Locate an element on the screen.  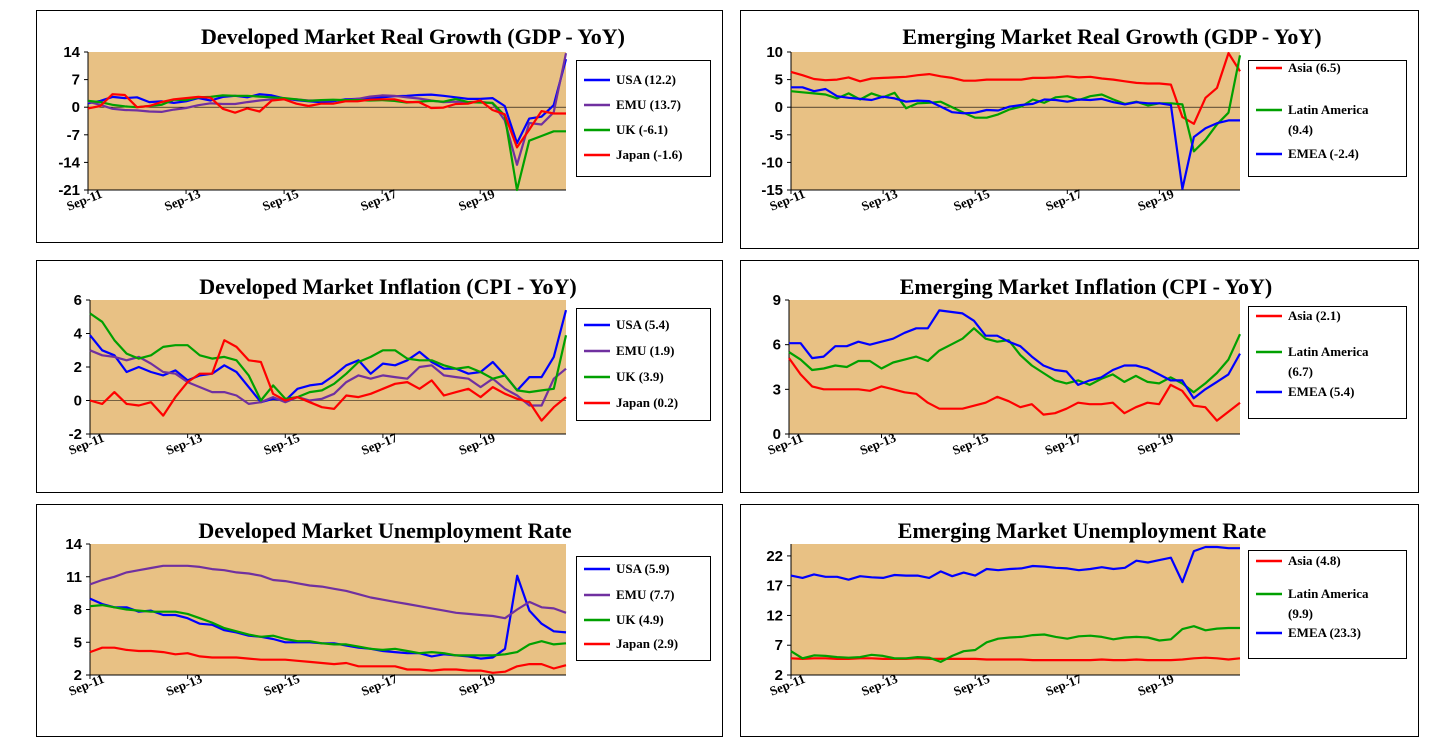
chart-title: Emerging Market Unemployment Rate is located at coordinates (1082, 530).